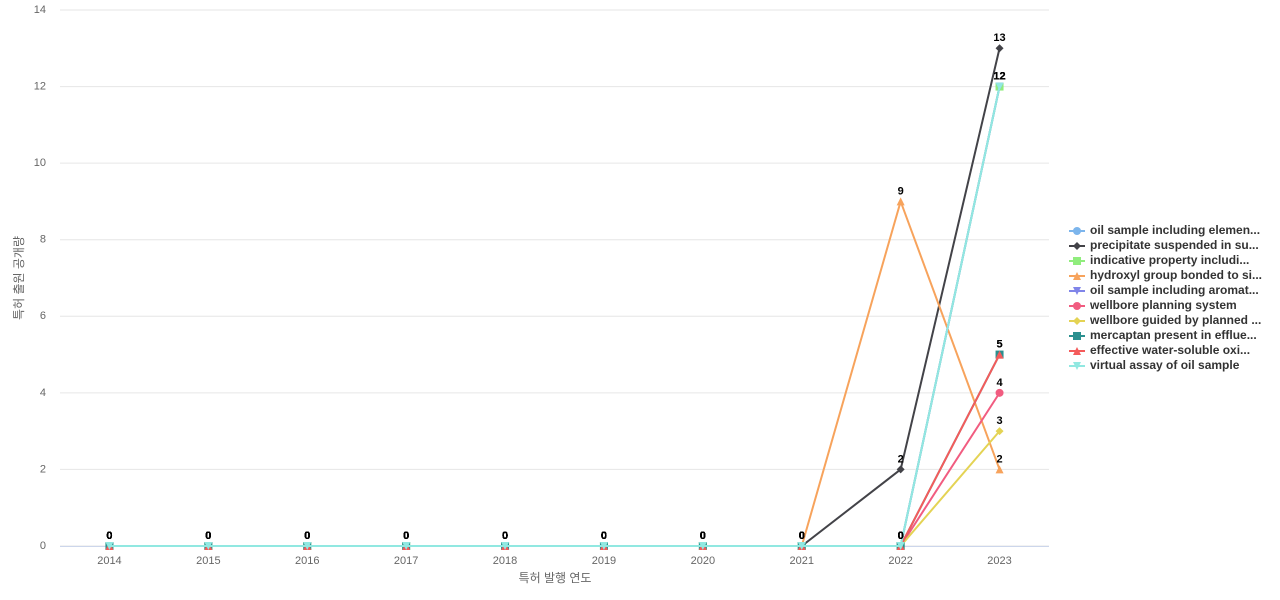  What do you see at coordinates (900, 561) in the screenshot?
I see `x-tick-label: 2022` at bounding box center [900, 561].